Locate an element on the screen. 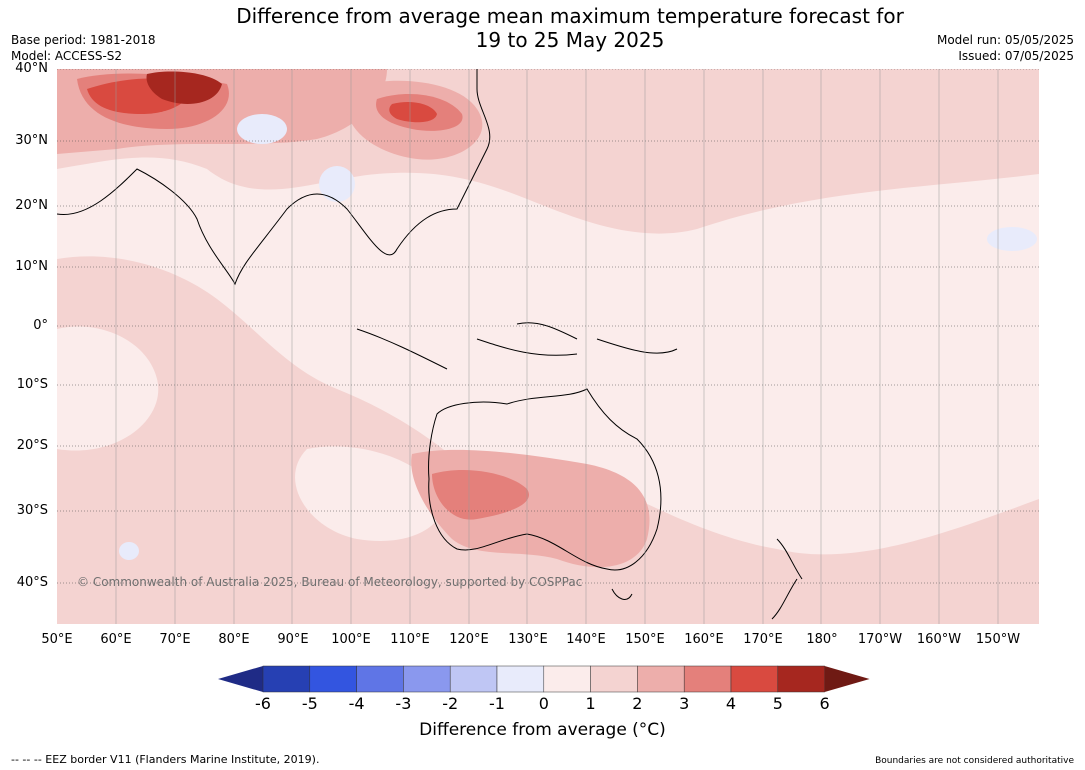  colorbar-ticks: -6 -5 -4 -3 -2 -1 0 1 2 3 4 5 6 is located at coordinates (542, 703).